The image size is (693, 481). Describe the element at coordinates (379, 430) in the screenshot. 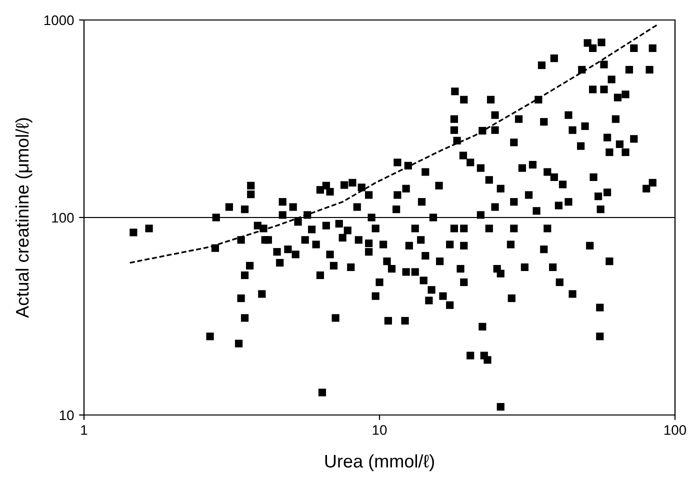

I see `x-tick-label: 10` at that location.